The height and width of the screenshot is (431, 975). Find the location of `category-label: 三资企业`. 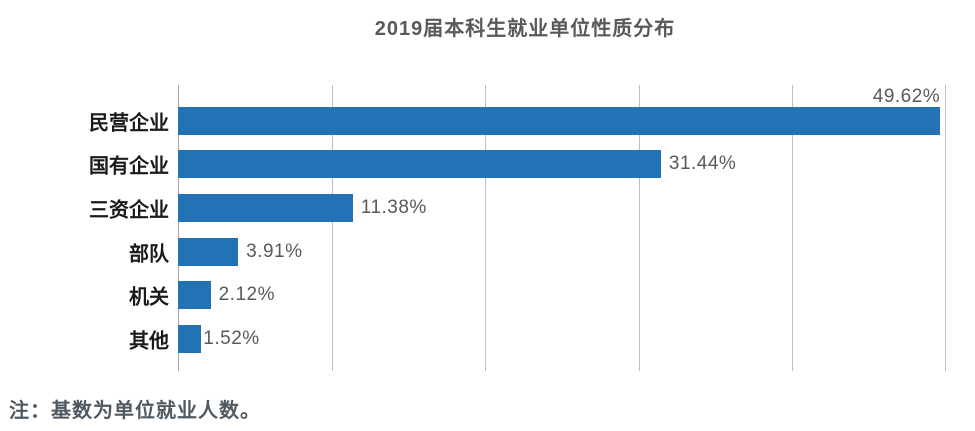

category-label: 三资企业 is located at coordinates (129, 210).